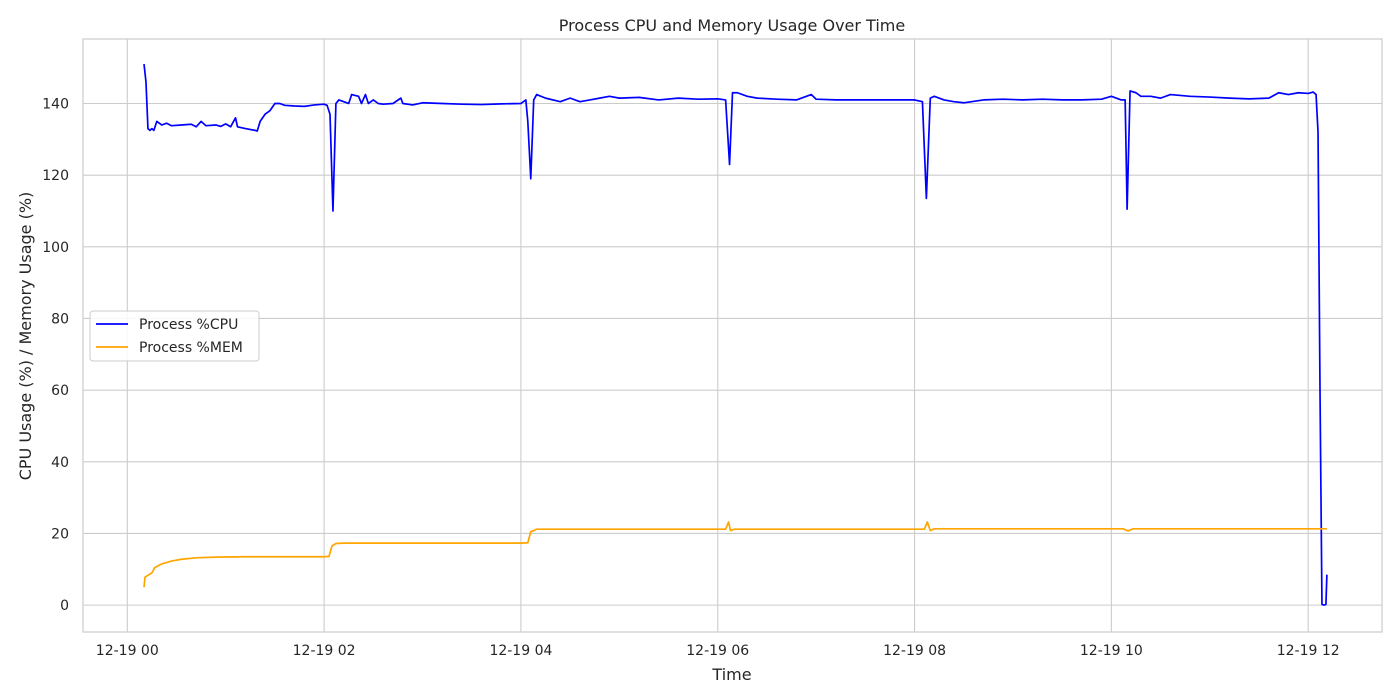 Image resolution: width=1400 pixels, height=700 pixels. What do you see at coordinates (1111, 651) in the screenshot?
I see `x-tick-label: 12-19 10` at bounding box center [1111, 651].